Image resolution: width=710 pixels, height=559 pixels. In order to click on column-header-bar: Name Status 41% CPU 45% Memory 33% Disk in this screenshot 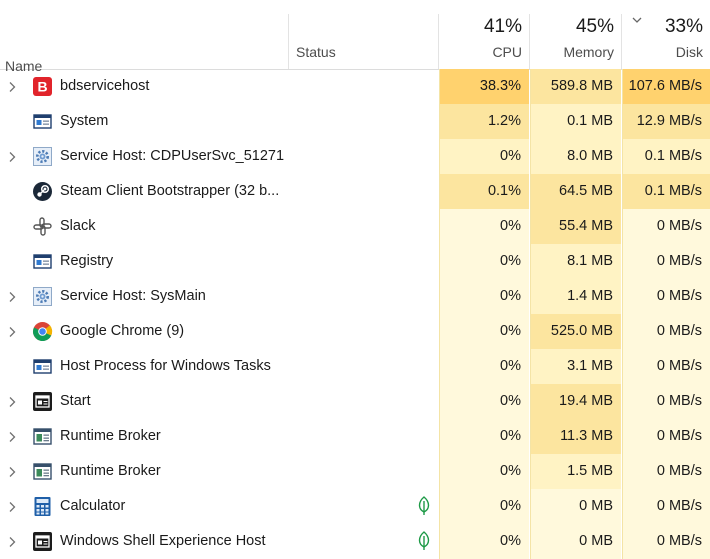, I will do `click(355, 37)`.